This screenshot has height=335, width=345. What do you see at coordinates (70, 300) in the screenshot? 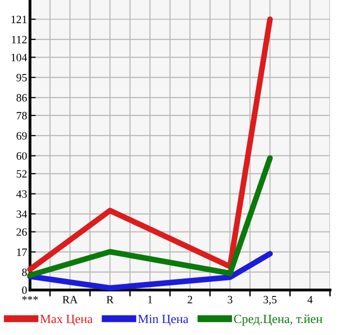
I see `x-tick-label: RA` at bounding box center [70, 300].